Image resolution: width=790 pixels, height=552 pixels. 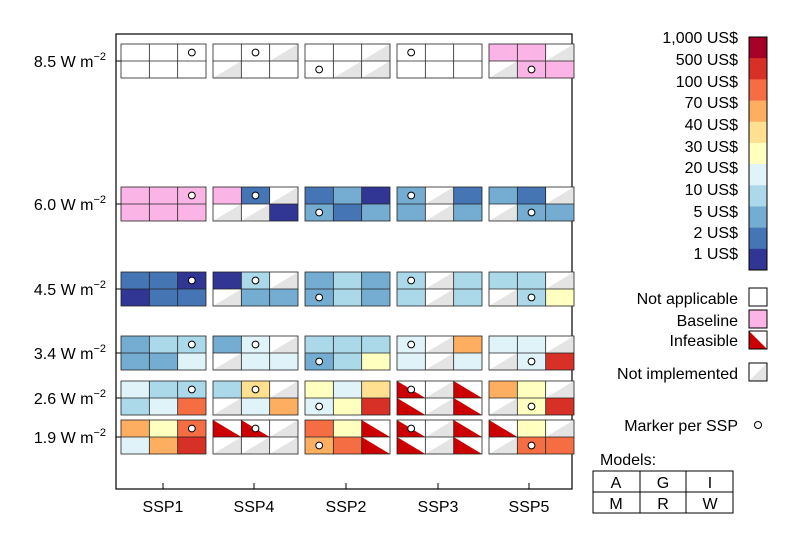 I want to click on cell-ssp4-3-m-hatch, so click(x=227, y=361).